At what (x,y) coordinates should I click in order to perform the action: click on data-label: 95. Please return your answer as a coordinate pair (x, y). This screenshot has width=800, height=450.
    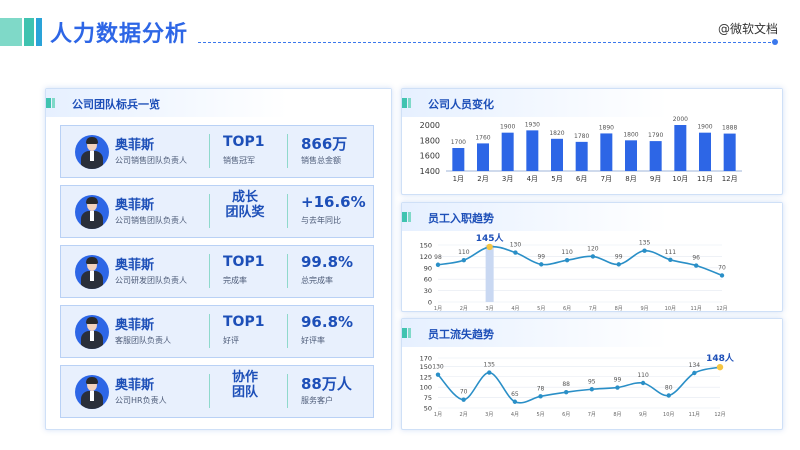
    Looking at the image, I should click on (592, 381).